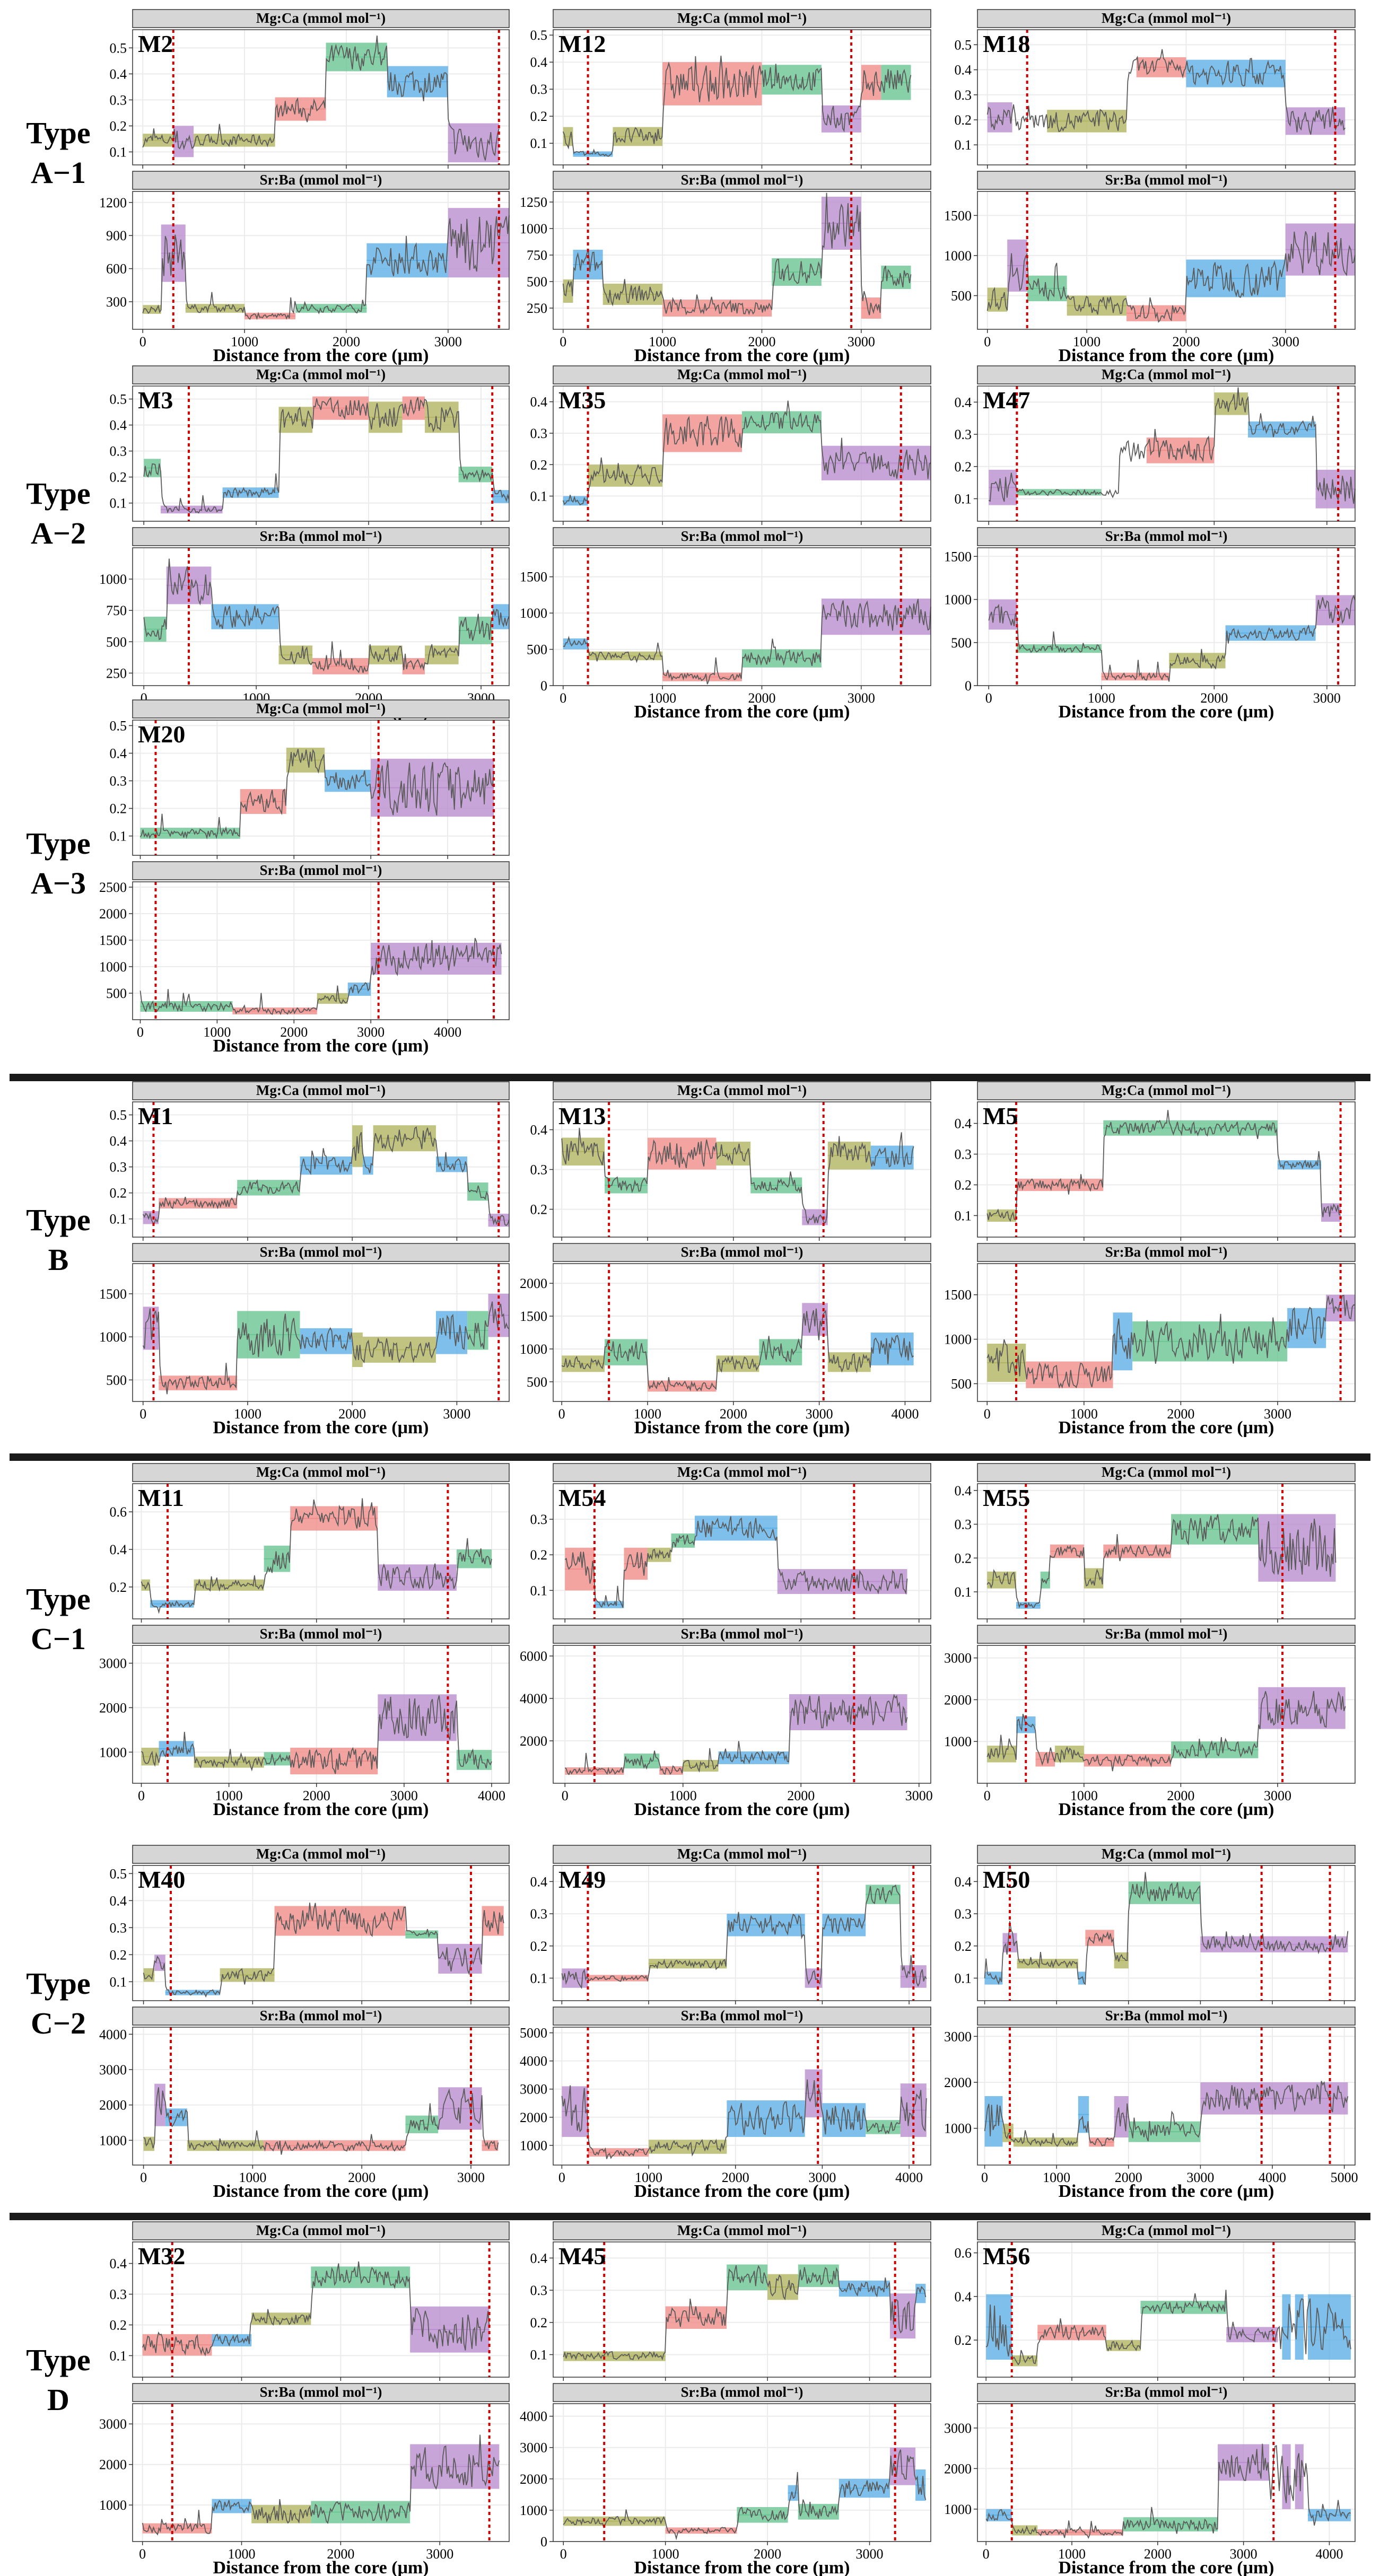 The image size is (1380, 2576). What do you see at coordinates (58, 153) in the screenshot?
I see `type-label: Type A−1` at bounding box center [58, 153].